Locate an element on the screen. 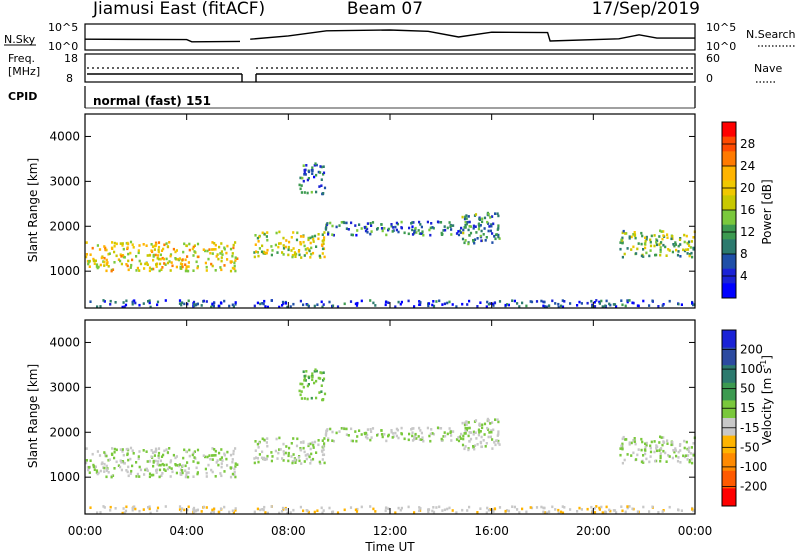  power-y-tick-label: 3000 is located at coordinates (64, 181).